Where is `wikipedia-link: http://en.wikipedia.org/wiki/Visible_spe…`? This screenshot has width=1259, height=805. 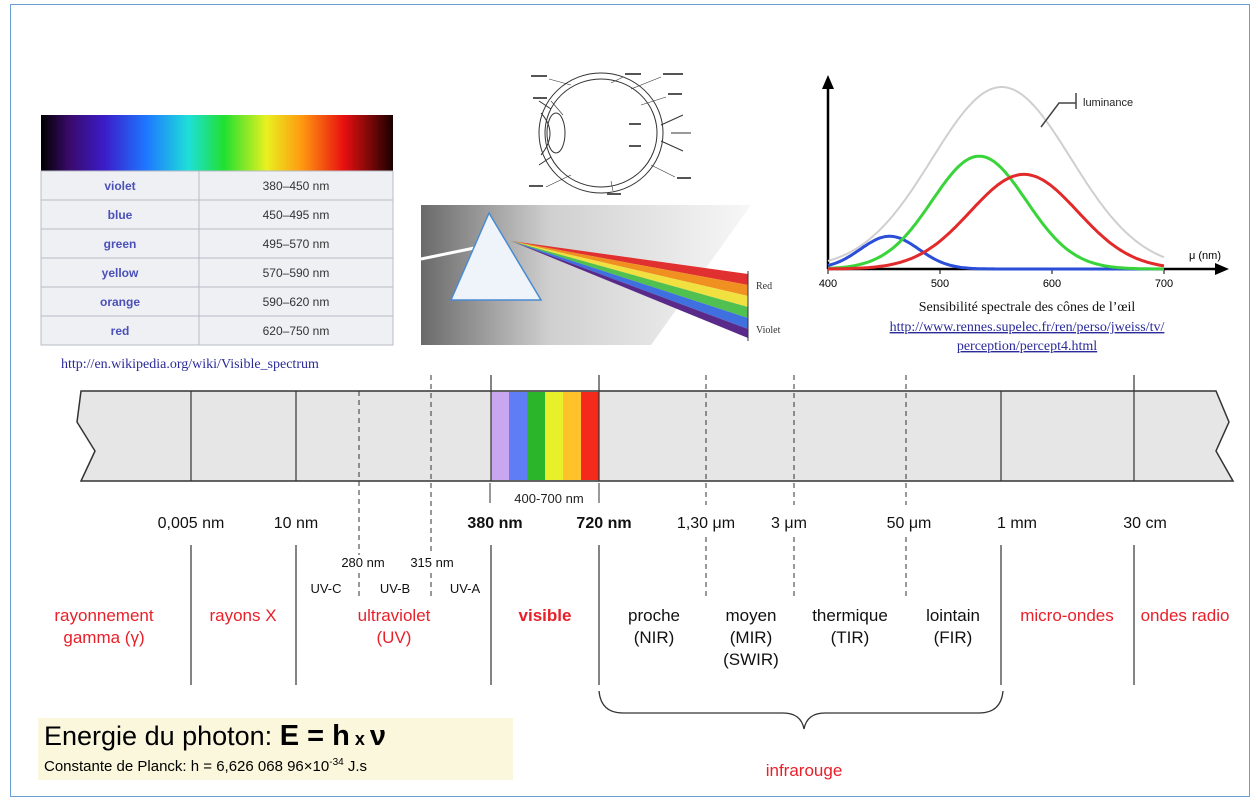 wikipedia-link: http://en.wikipedia.org/wiki/Visible_spe… is located at coordinates (190, 364).